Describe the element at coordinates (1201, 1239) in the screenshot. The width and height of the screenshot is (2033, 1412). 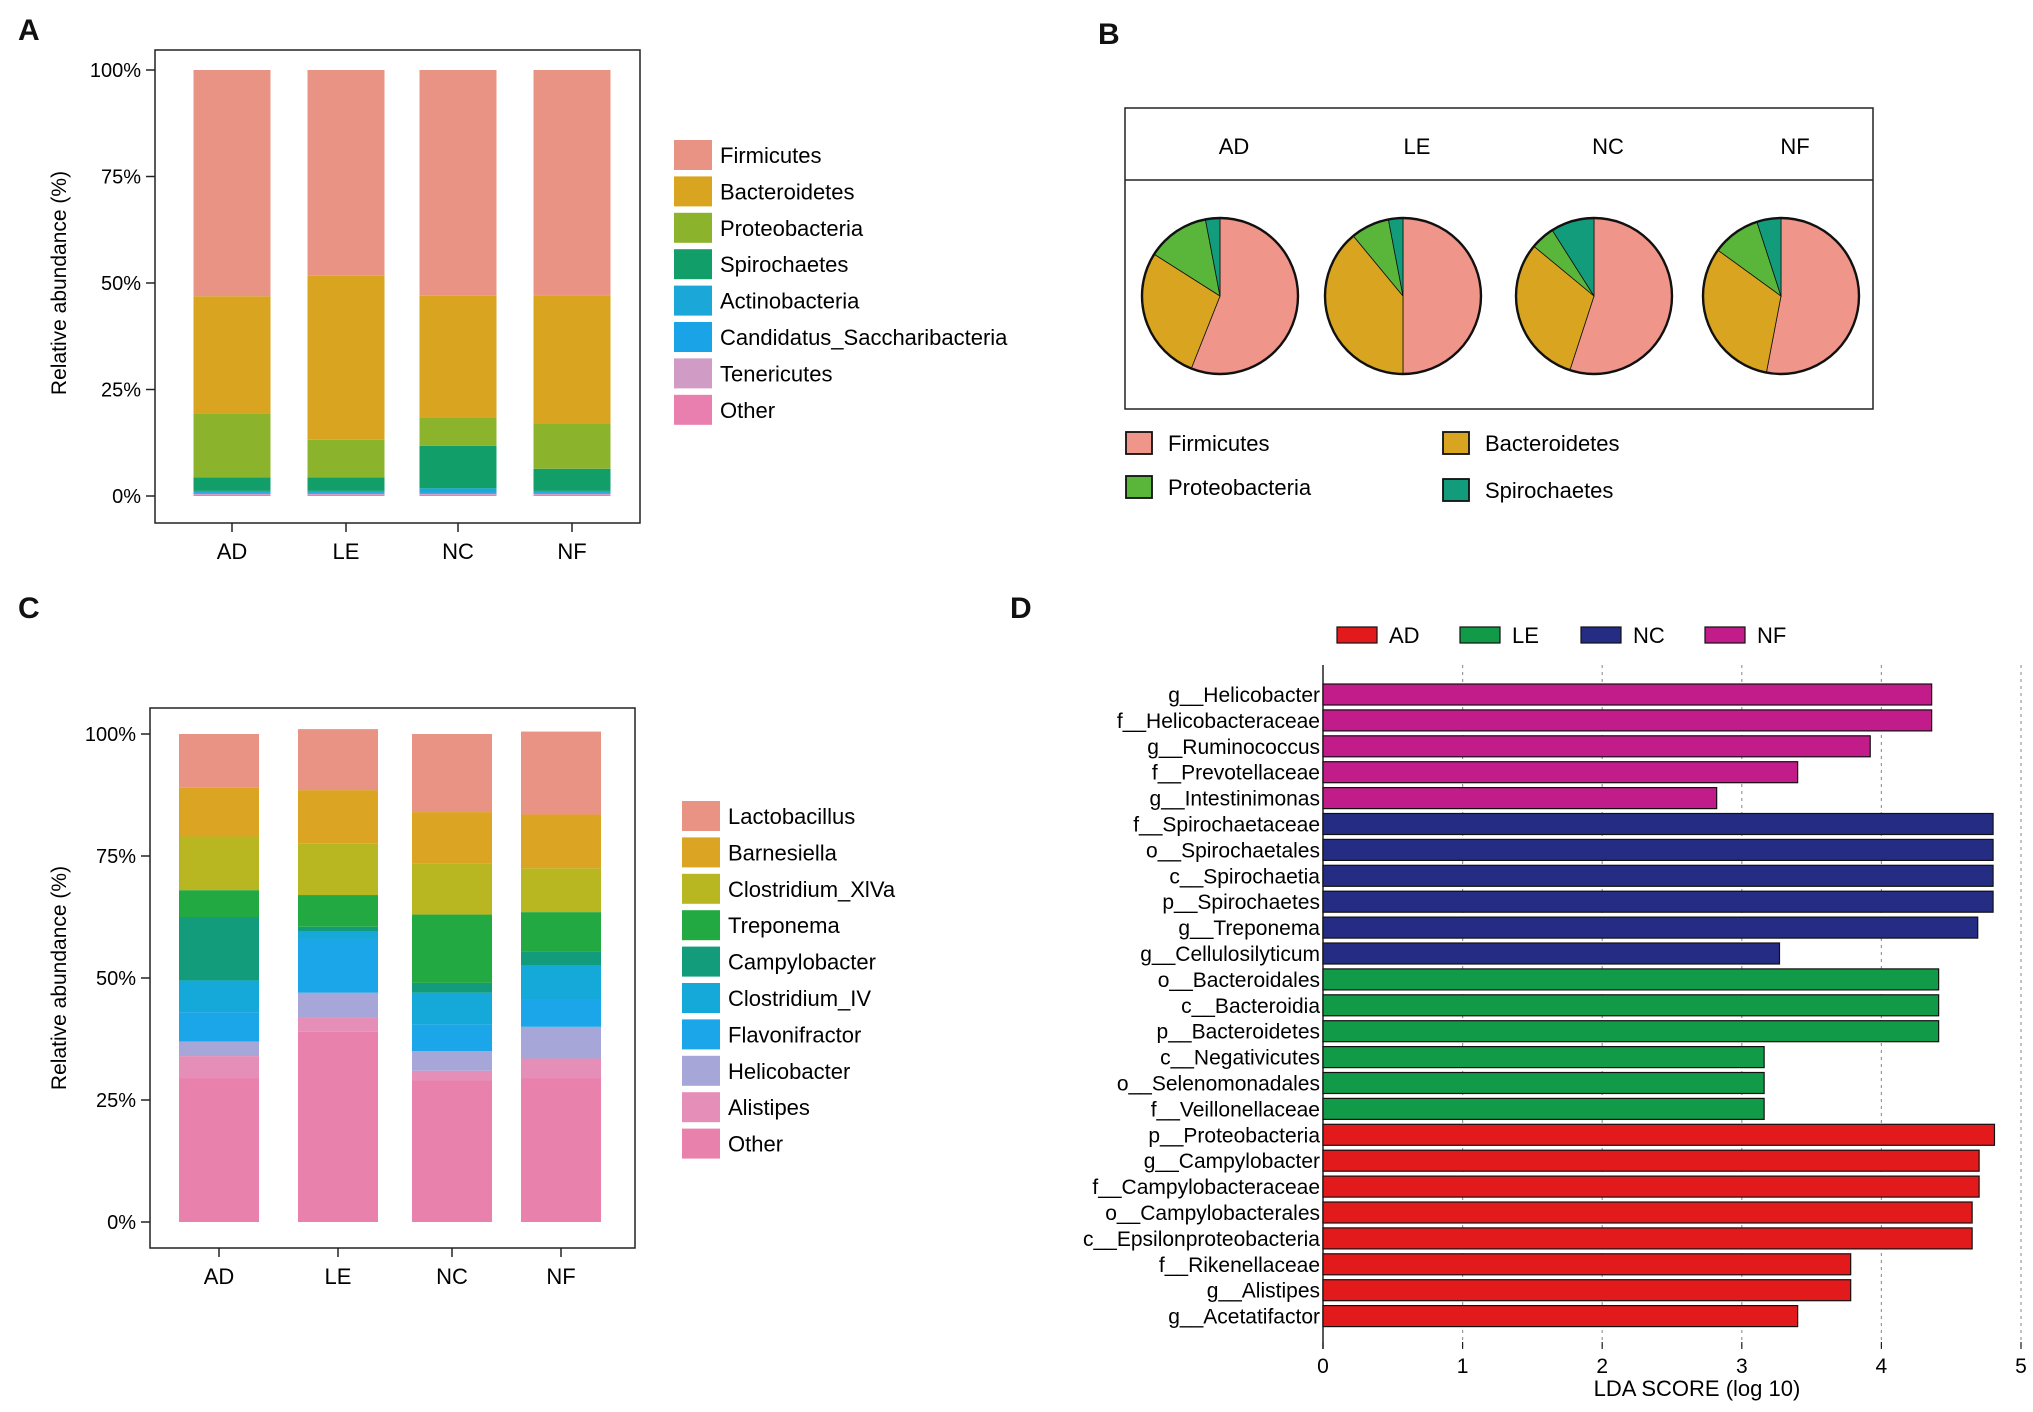
I see `lda-bar-label: c__Epsilonproteobacteria` at that location.